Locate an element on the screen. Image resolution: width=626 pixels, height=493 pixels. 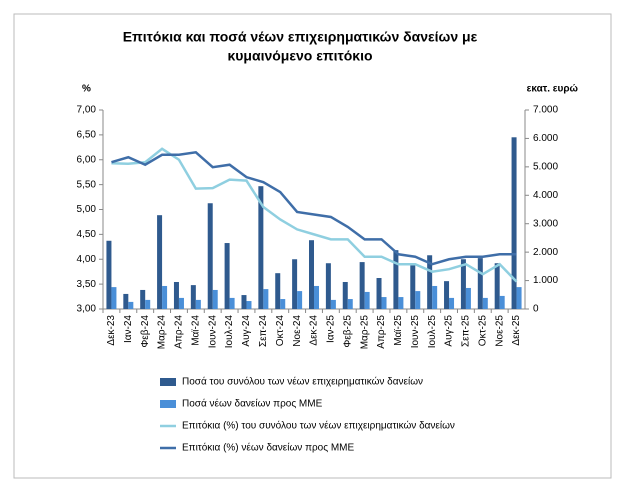
x-tick-label: Δεκ-25 is located at coordinates (516, 330).